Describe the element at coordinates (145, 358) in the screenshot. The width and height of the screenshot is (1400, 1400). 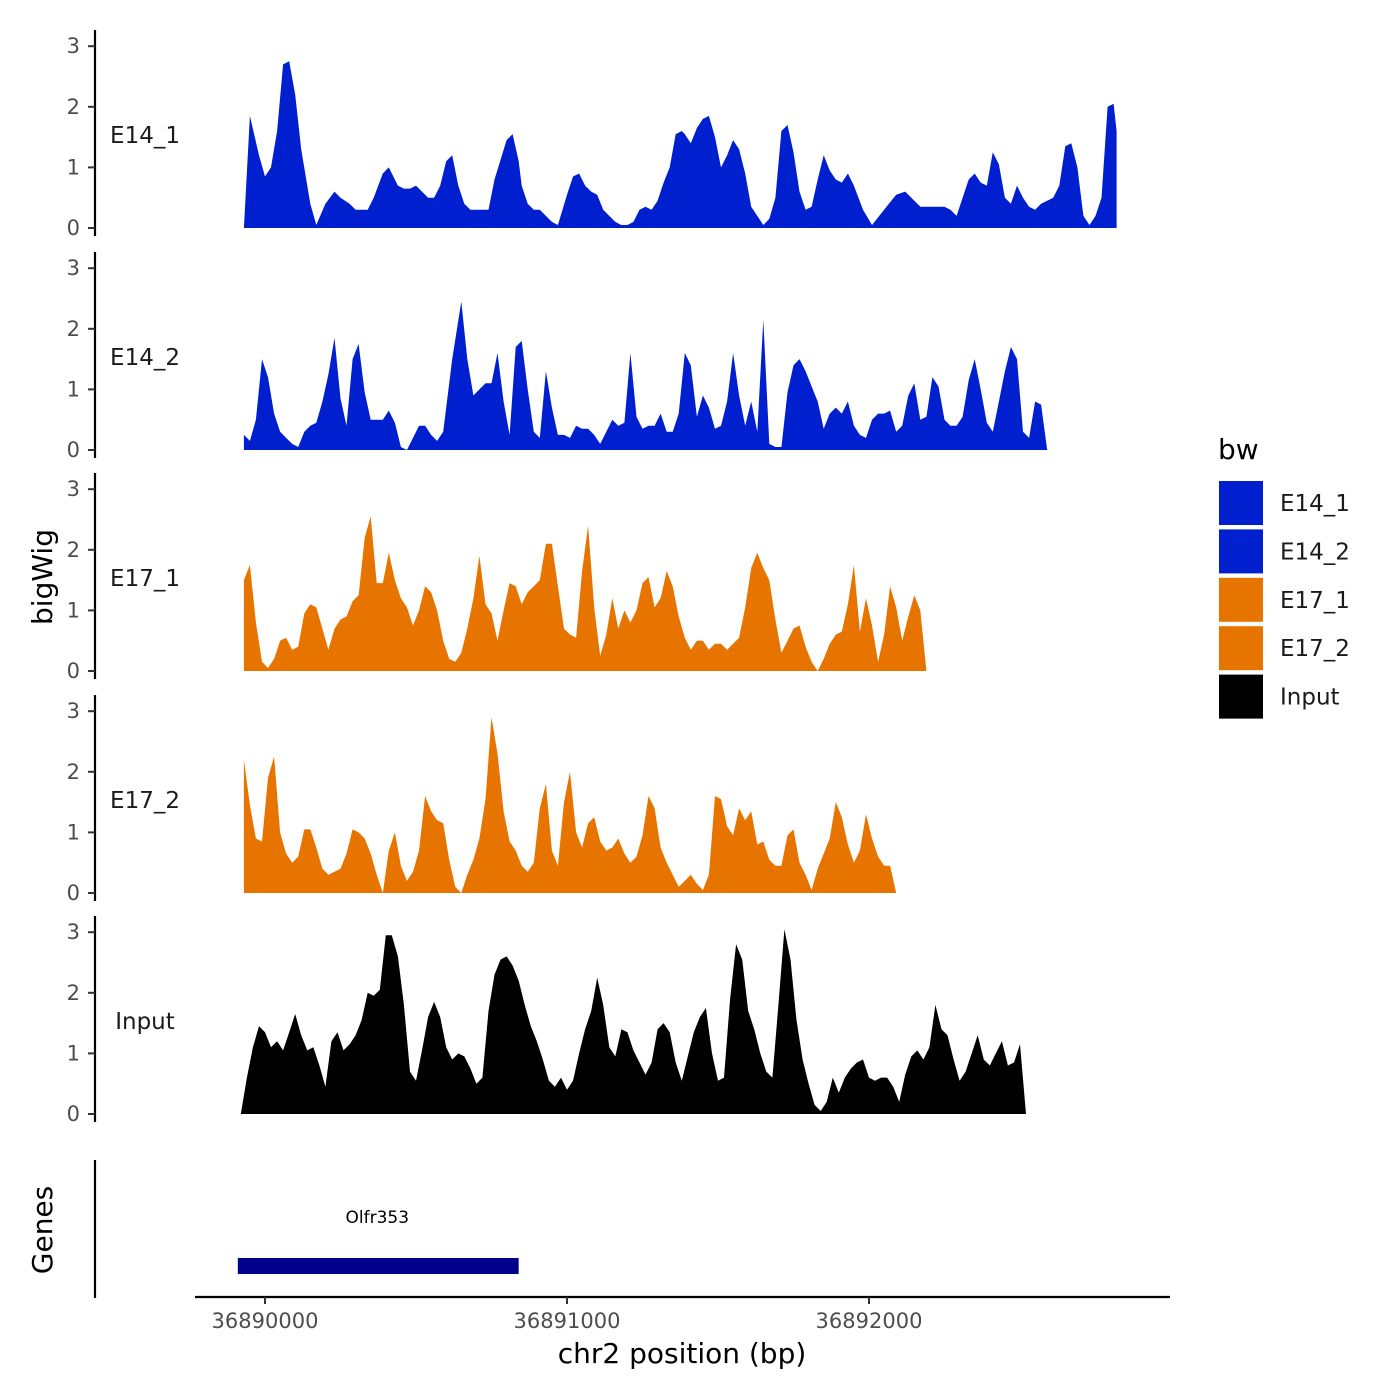
I see `track-label: E14_2` at that location.